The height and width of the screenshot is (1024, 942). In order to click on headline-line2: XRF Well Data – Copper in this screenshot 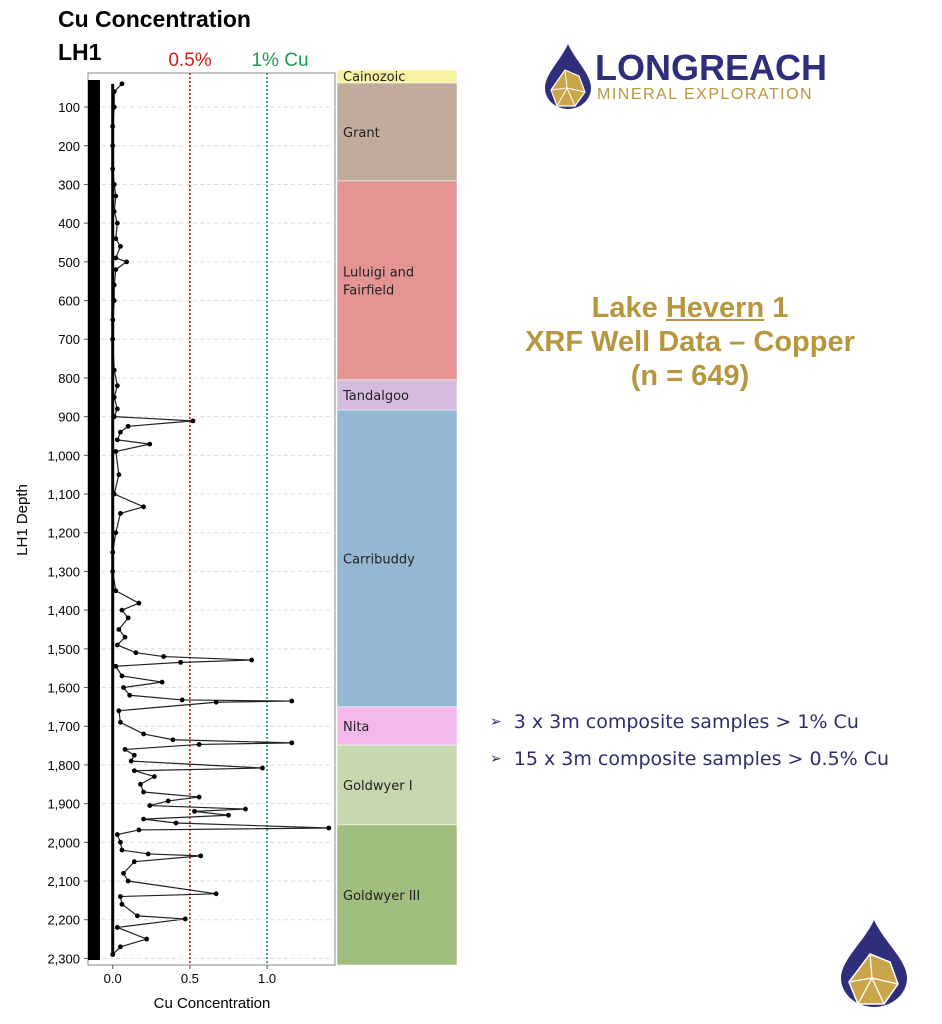, I will do `click(690, 342)`.